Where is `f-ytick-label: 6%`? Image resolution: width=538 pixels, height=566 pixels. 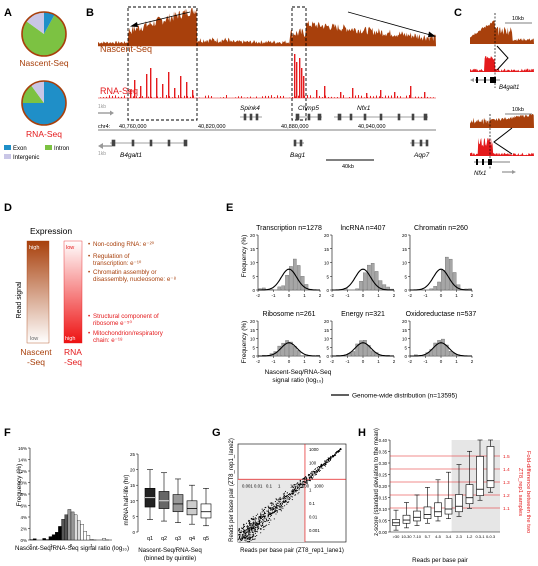
f-ytick-label: 6% is located at coordinates (23, 506).